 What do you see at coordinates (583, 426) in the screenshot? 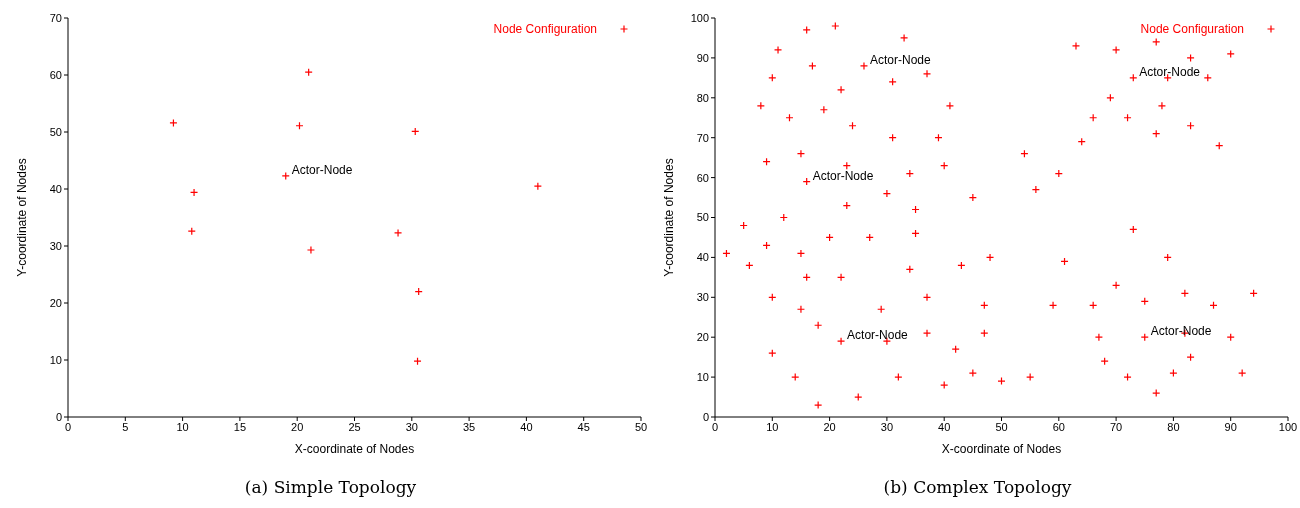
I see `x-tick-label: 45` at bounding box center [583, 426].